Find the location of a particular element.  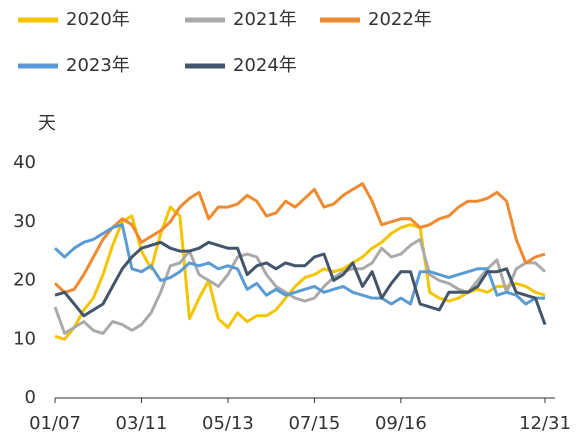

y-tick-label: 30 is located at coordinates (24, 221).